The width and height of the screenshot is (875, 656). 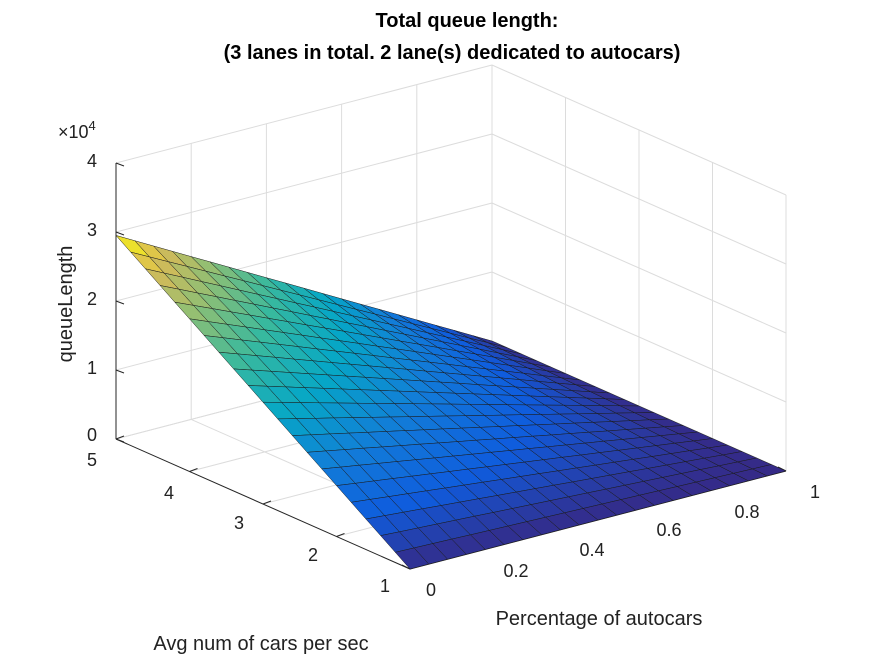 What do you see at coordinates (431, 590) in the screenshot?
I see `x-tick-label: 0` at bounding box center [431, 590].